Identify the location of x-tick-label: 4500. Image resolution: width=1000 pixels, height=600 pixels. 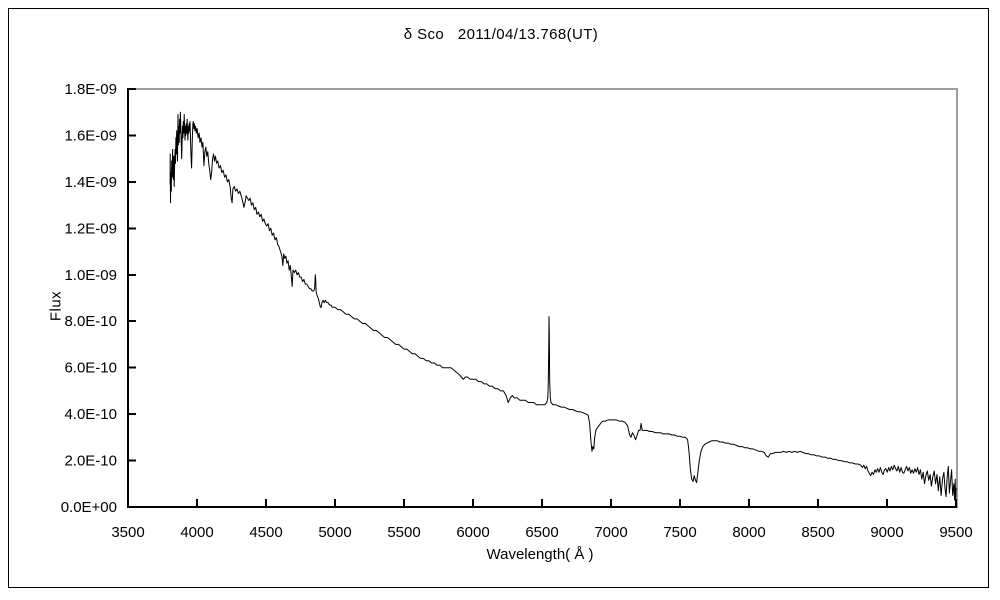
(265, 532).